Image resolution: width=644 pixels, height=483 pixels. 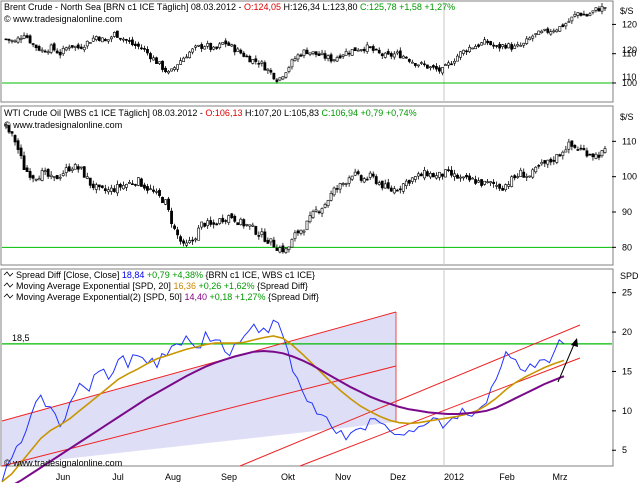 I want to click on legend-entry-part: +0,18 +1,27%, so click(x=237, y=297).